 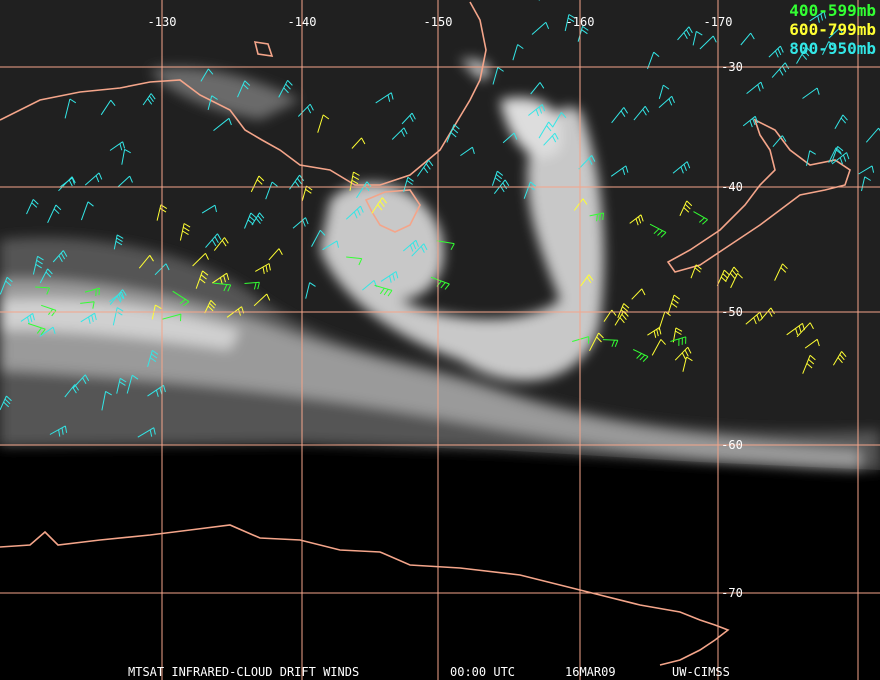 I want to click on latitude-label: -60, so click(x=732, y=445).